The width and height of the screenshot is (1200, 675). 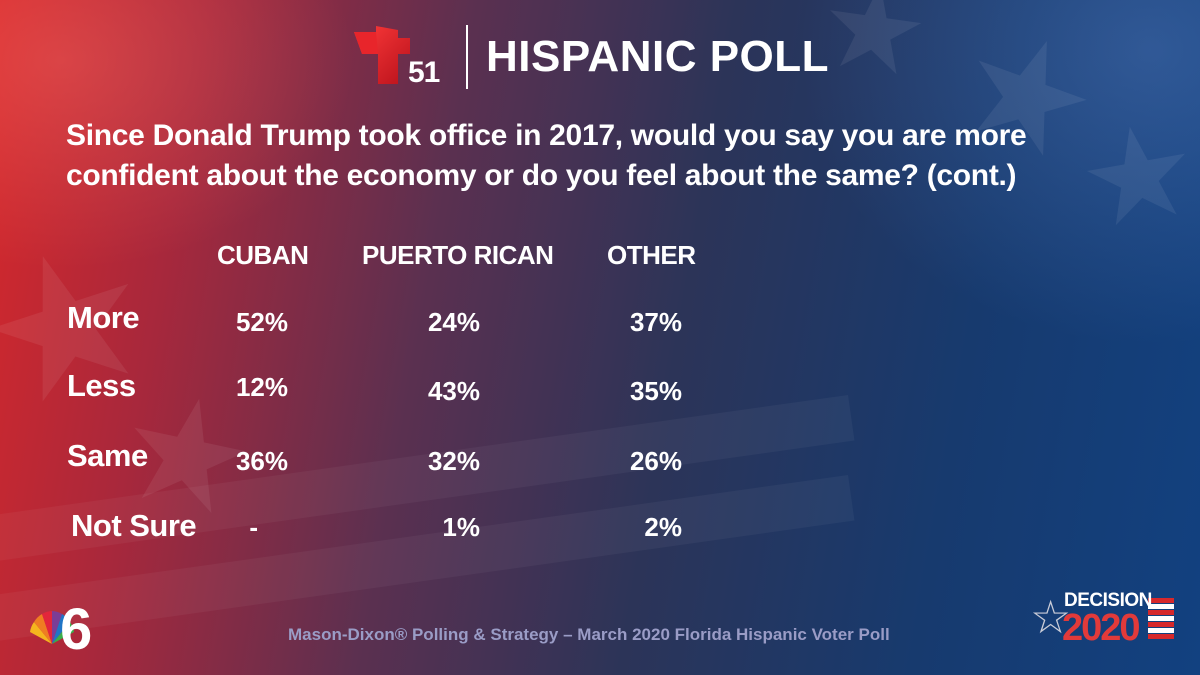 What do you see at coordinates (873, 53) in the screenshot?
I see `background-star-icon: ★` at bounding box center [873, 53].